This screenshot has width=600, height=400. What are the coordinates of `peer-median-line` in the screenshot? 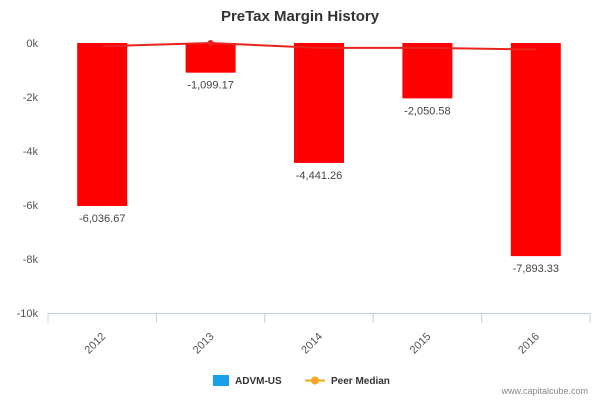 It's located at (319, 46).